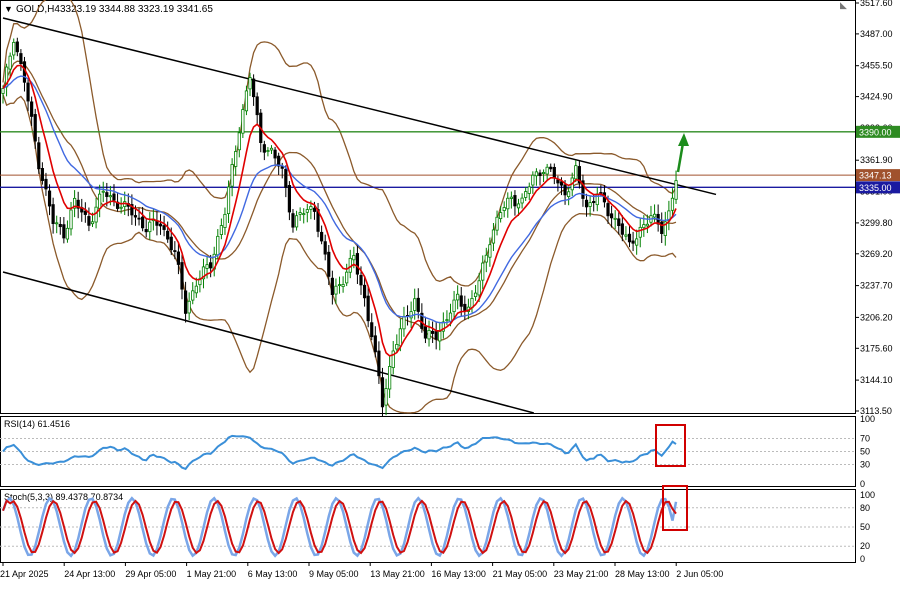 The width and height of the screenshot is (900, 590). Describe the element at coordinates (581, 574) in the screenshot. I see `time-tick-label: 23 May 21:00` at that location.